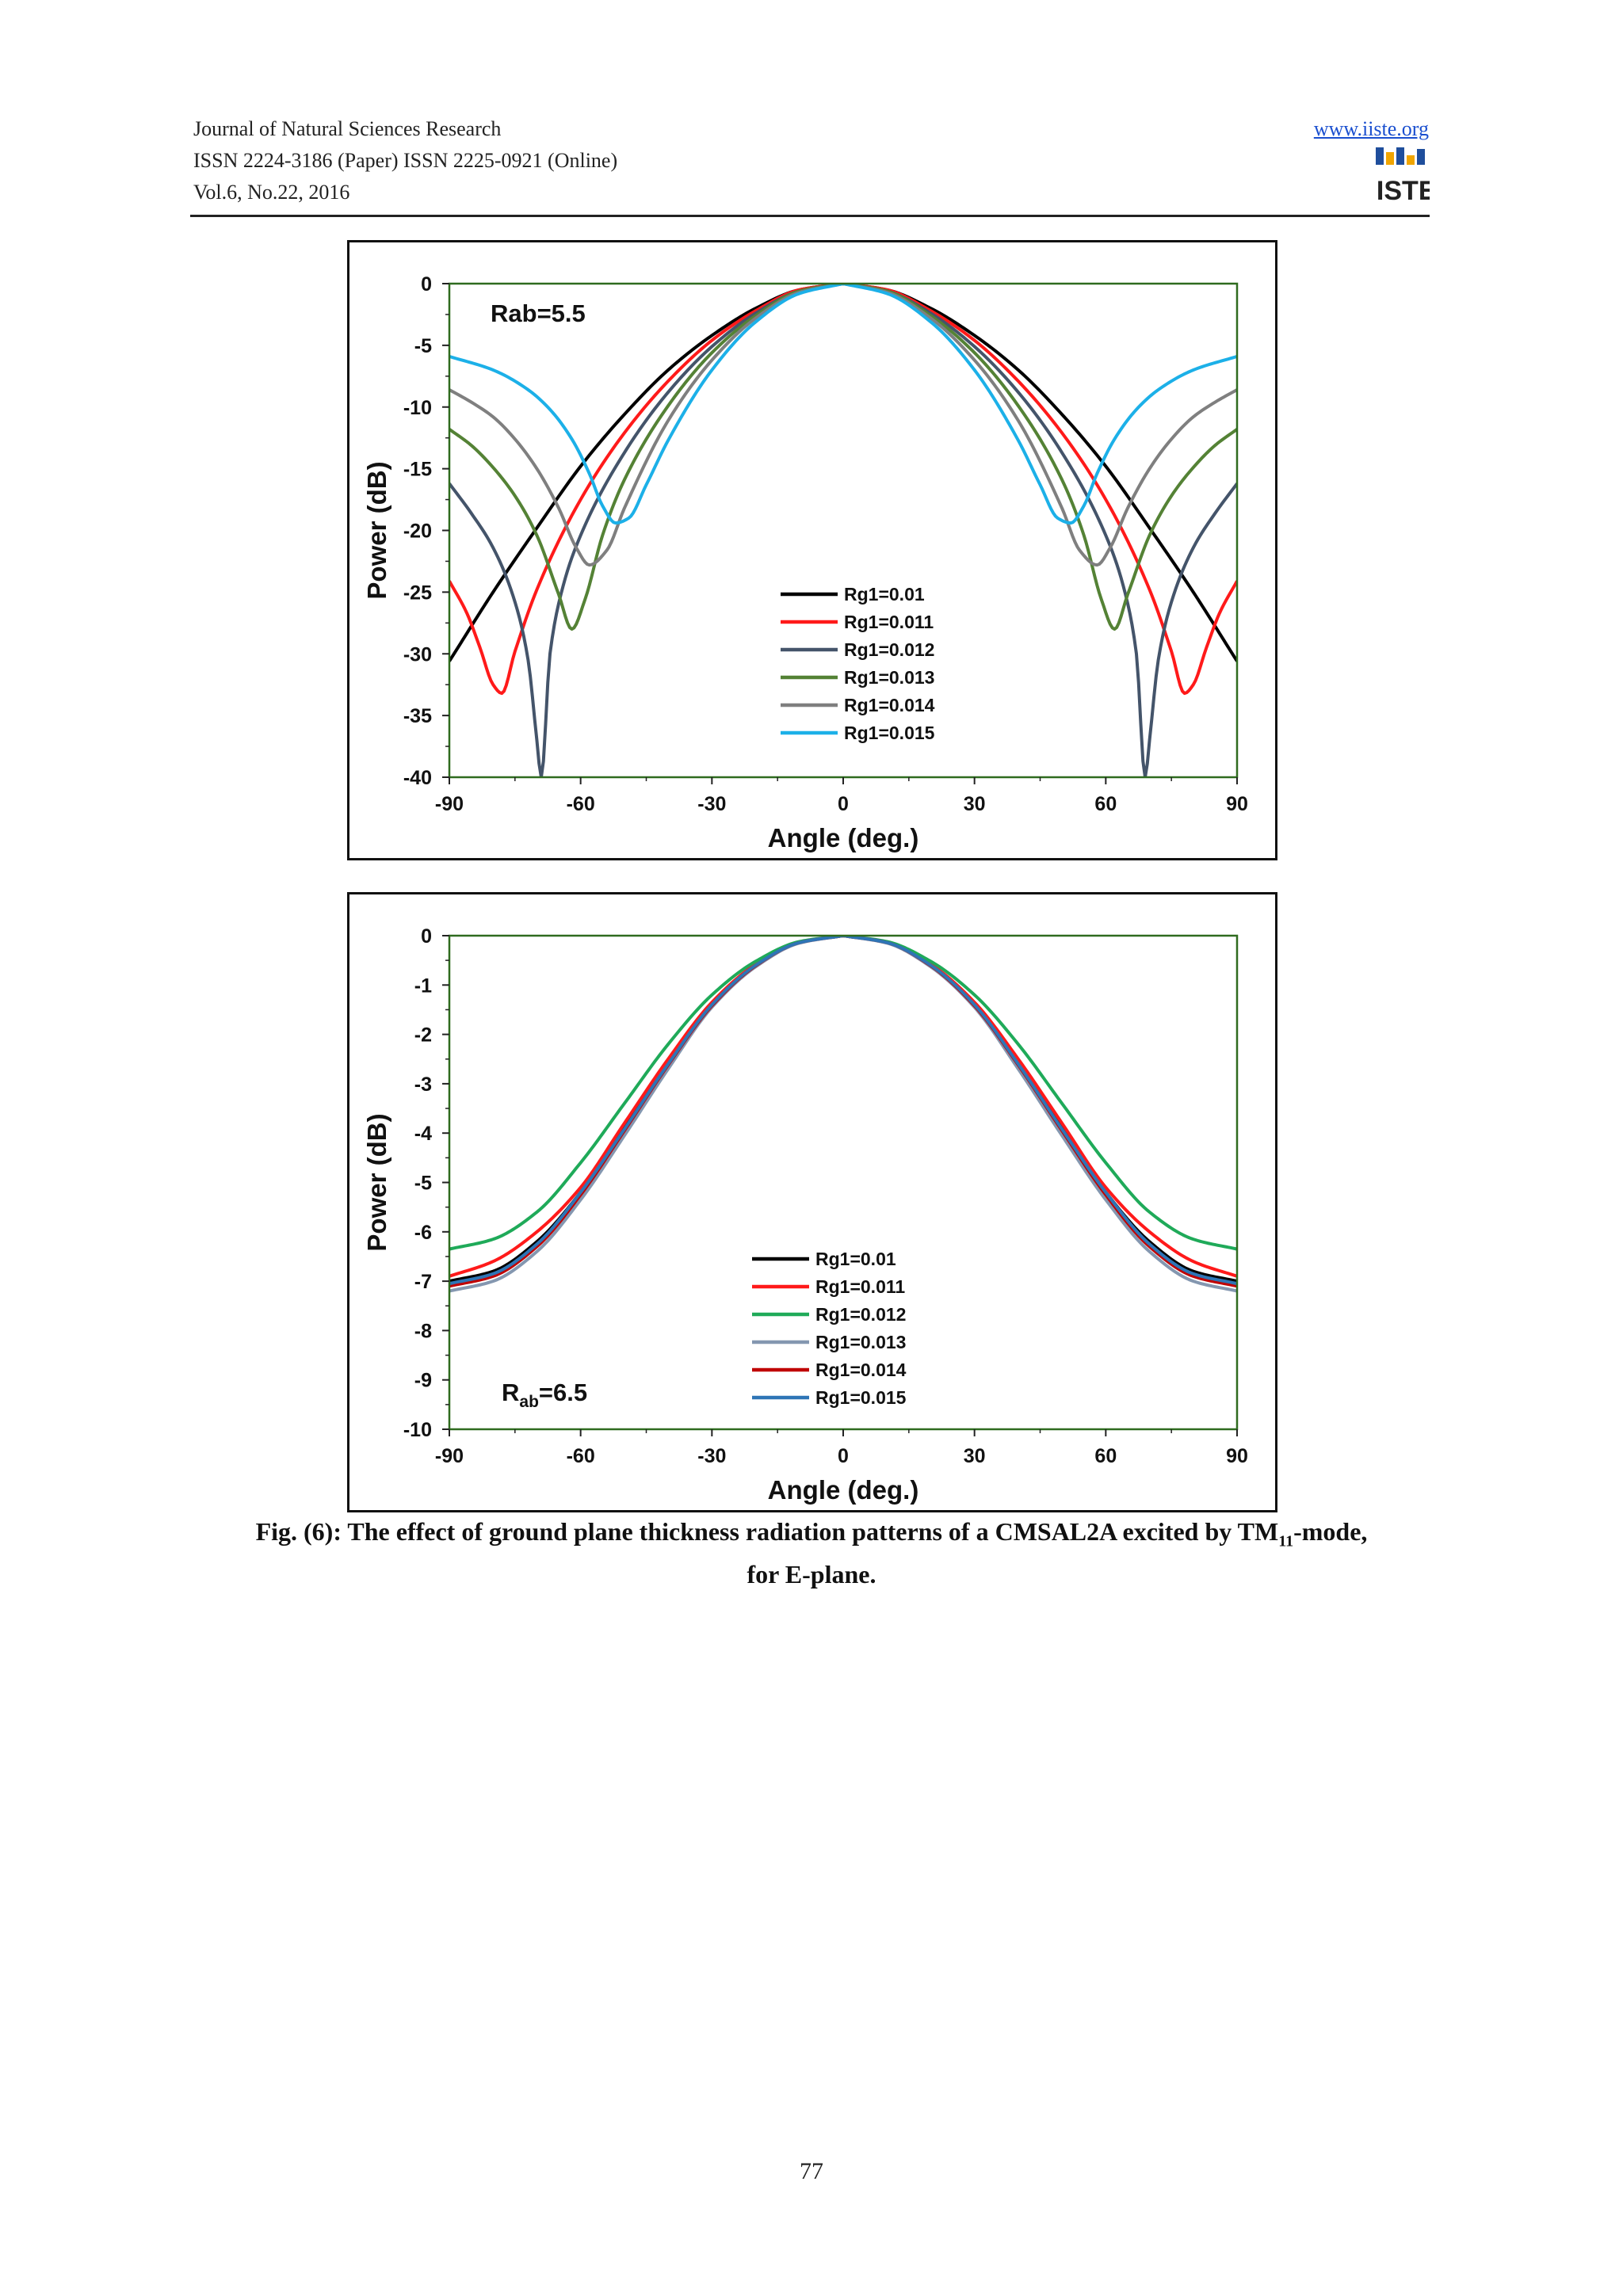 This screenshot has width=1623, height=2296. Describe the element at coordinates (417, 716) in the screenshot. I see `y-tick-label: -35` at that location.